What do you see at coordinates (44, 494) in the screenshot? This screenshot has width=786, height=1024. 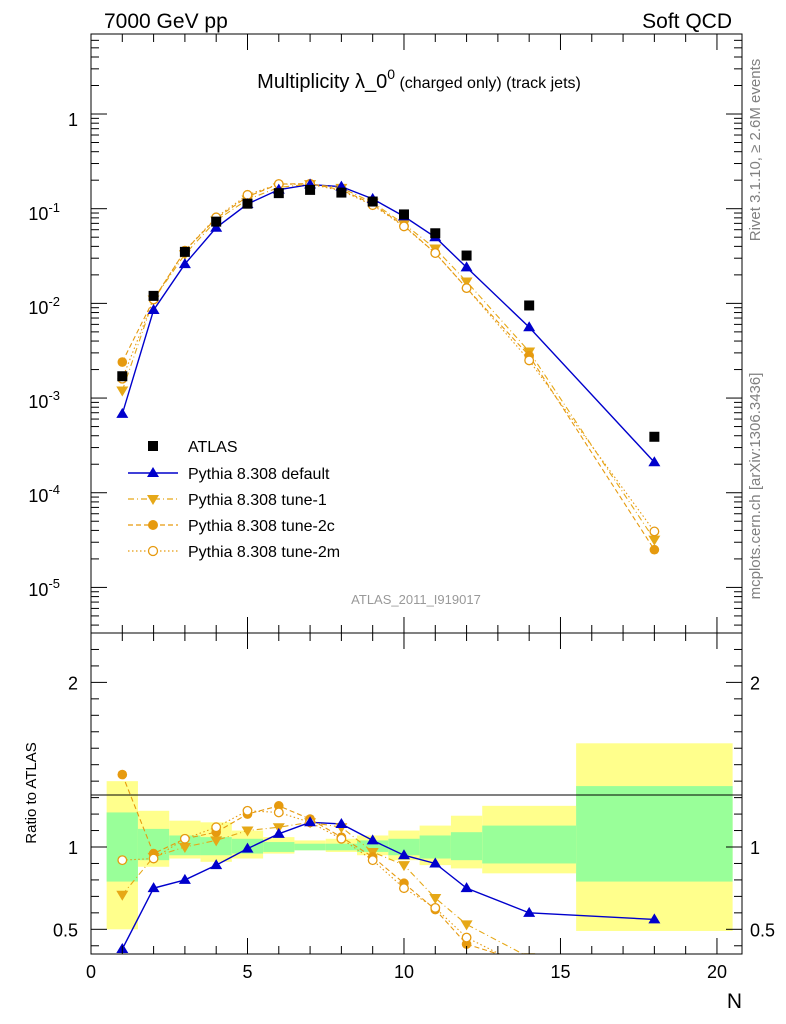 I see `y-tick-label-10m4: 10⁻⁴` at bounding box center [44, 494].